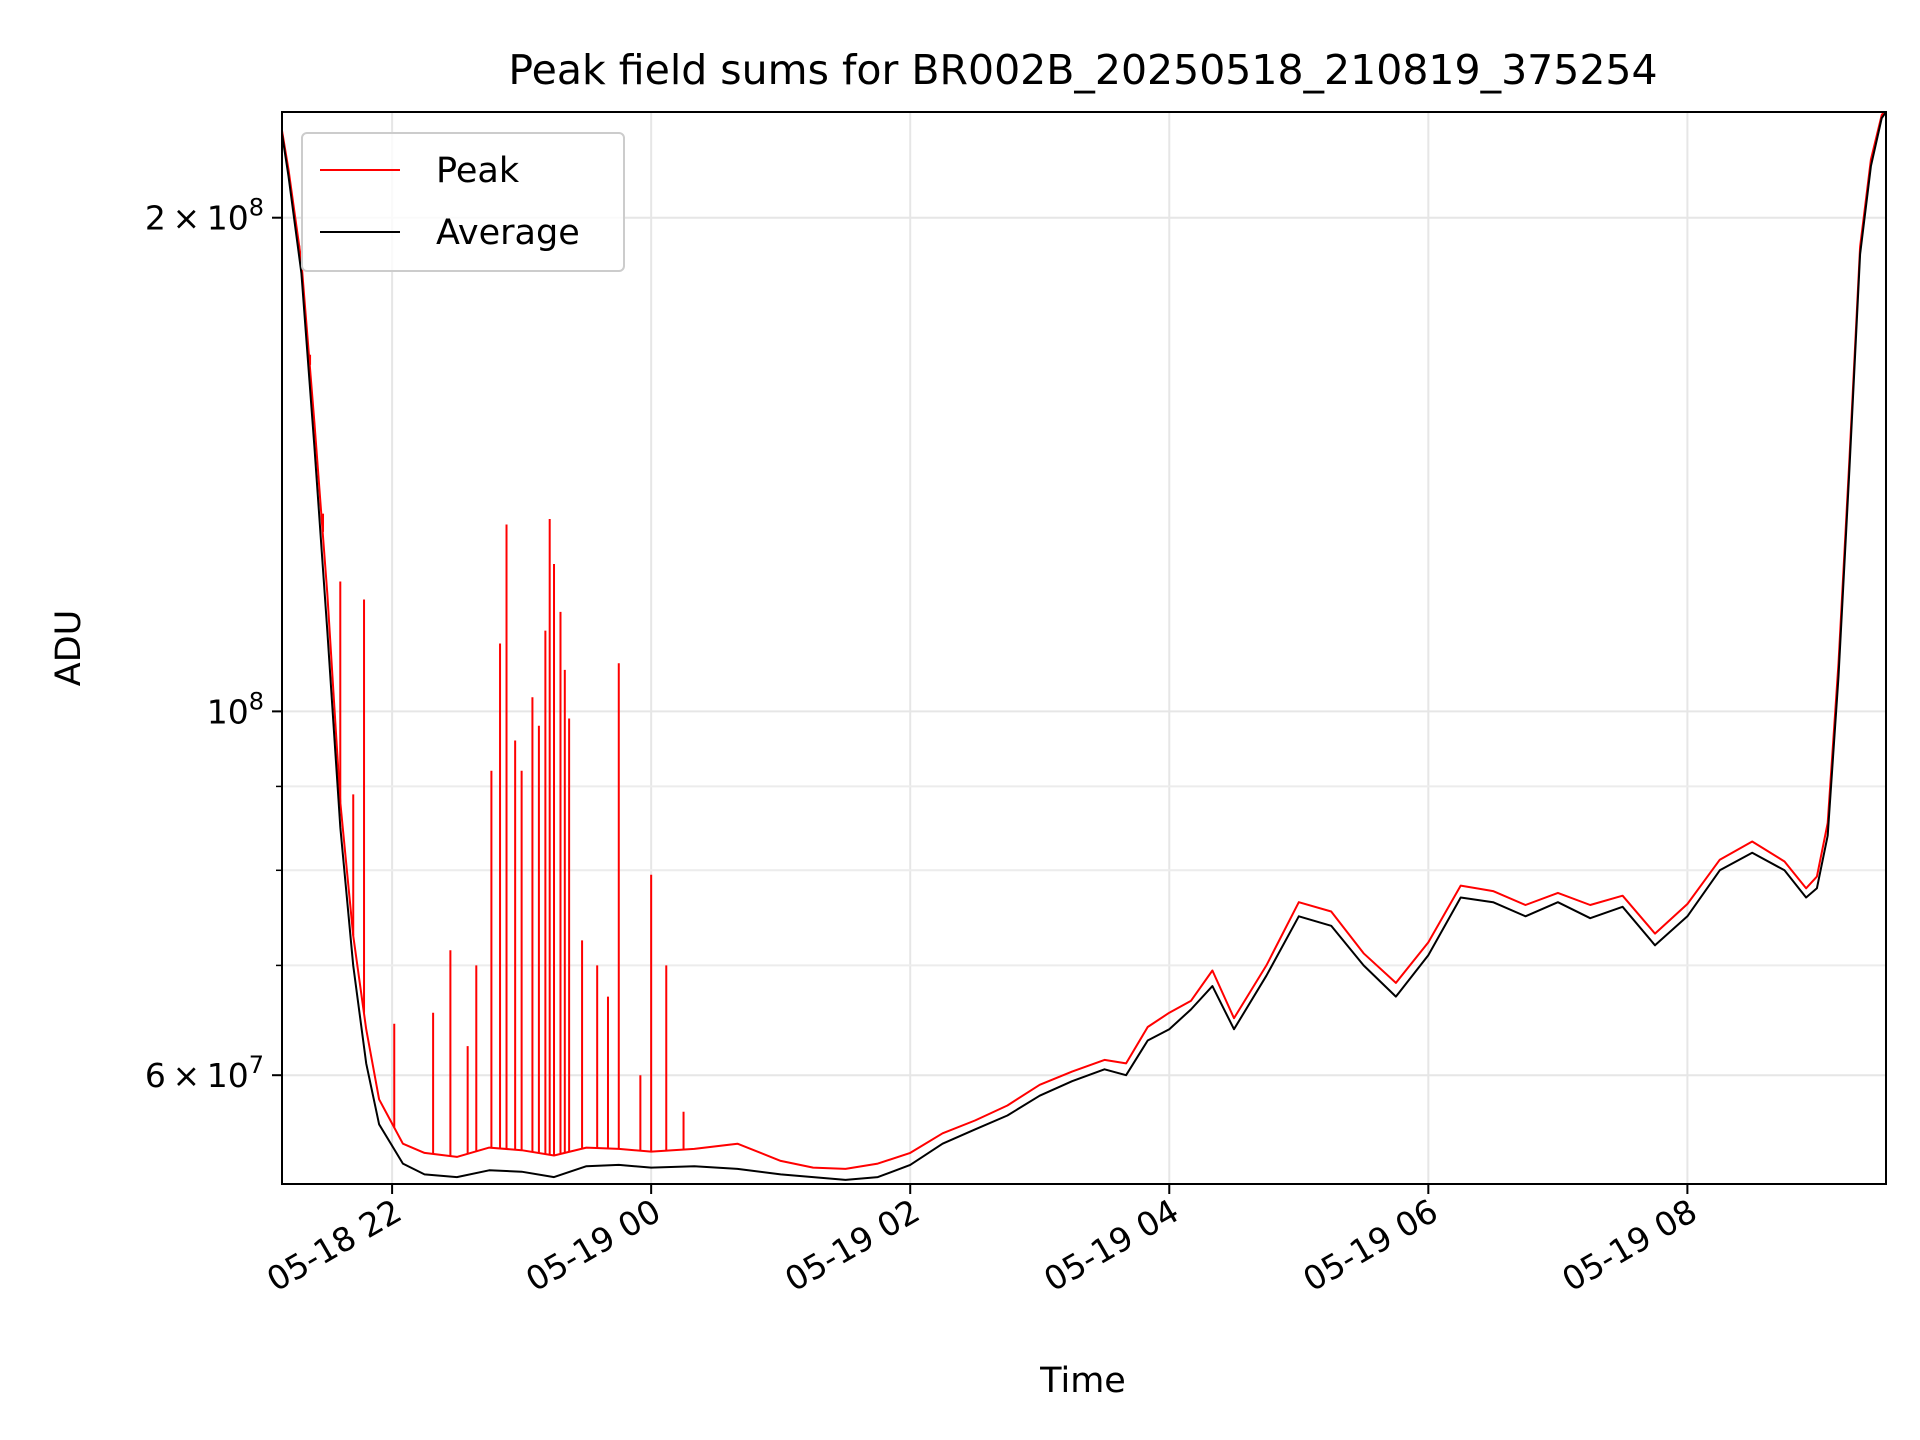 This screenshot has height=1440, width=1920. I want to click on legend-label-average: Average, so click(508, 233).